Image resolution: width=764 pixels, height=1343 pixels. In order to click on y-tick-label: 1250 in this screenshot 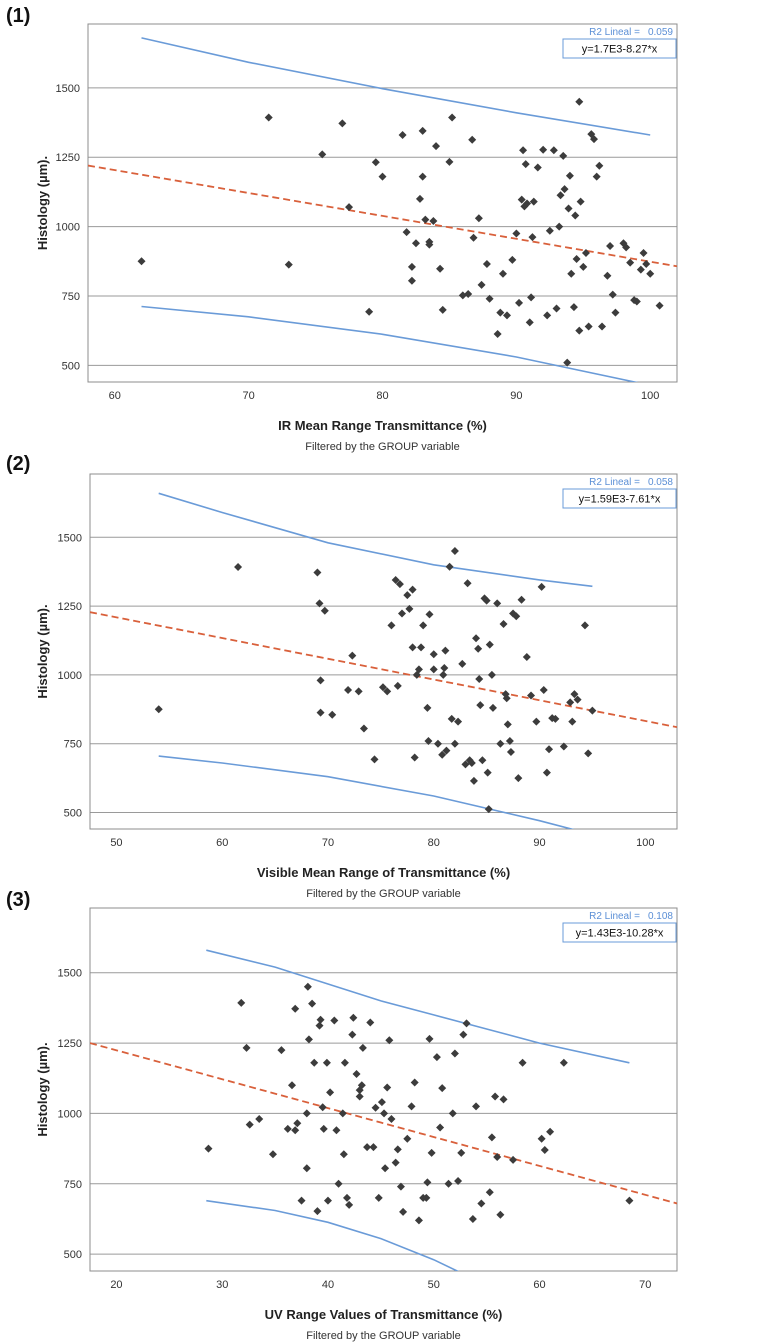, I will do `click(70, 1044)`.